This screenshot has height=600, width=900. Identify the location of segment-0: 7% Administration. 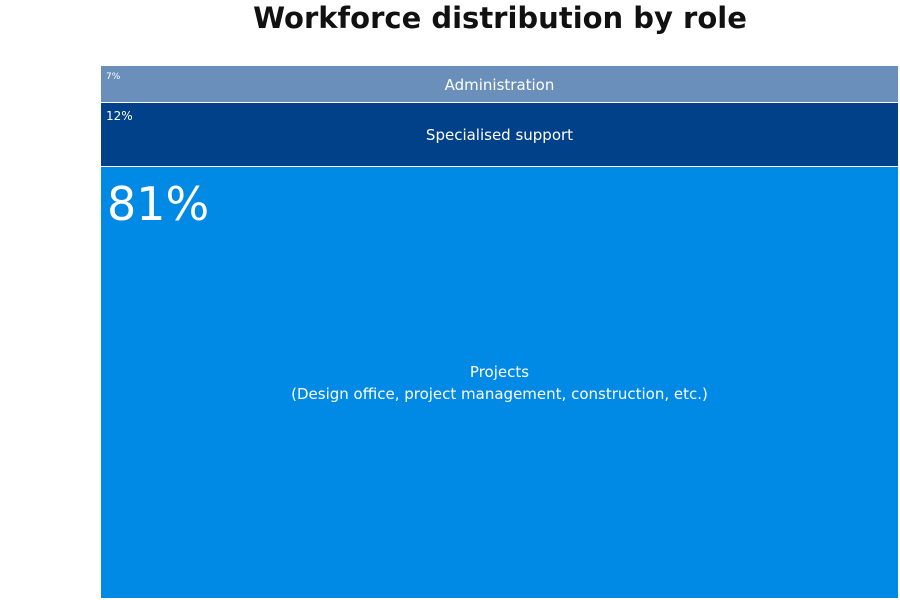
(499, 84).